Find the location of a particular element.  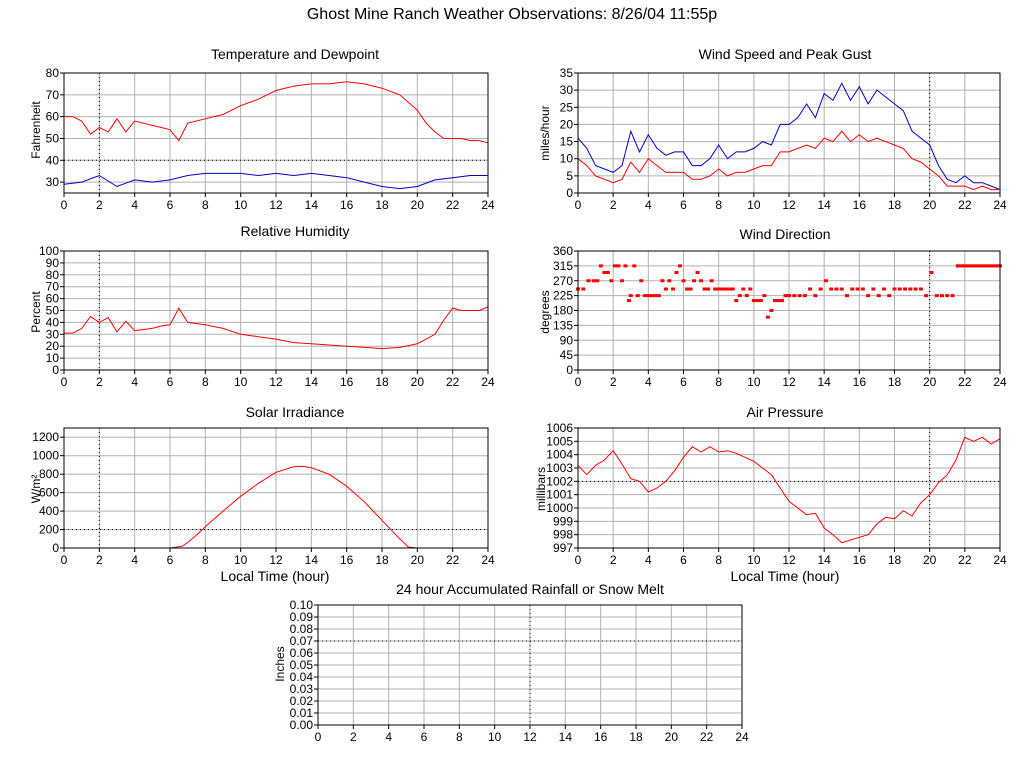

dir-ytick-label: 315 is located at coordinates (563, 266).